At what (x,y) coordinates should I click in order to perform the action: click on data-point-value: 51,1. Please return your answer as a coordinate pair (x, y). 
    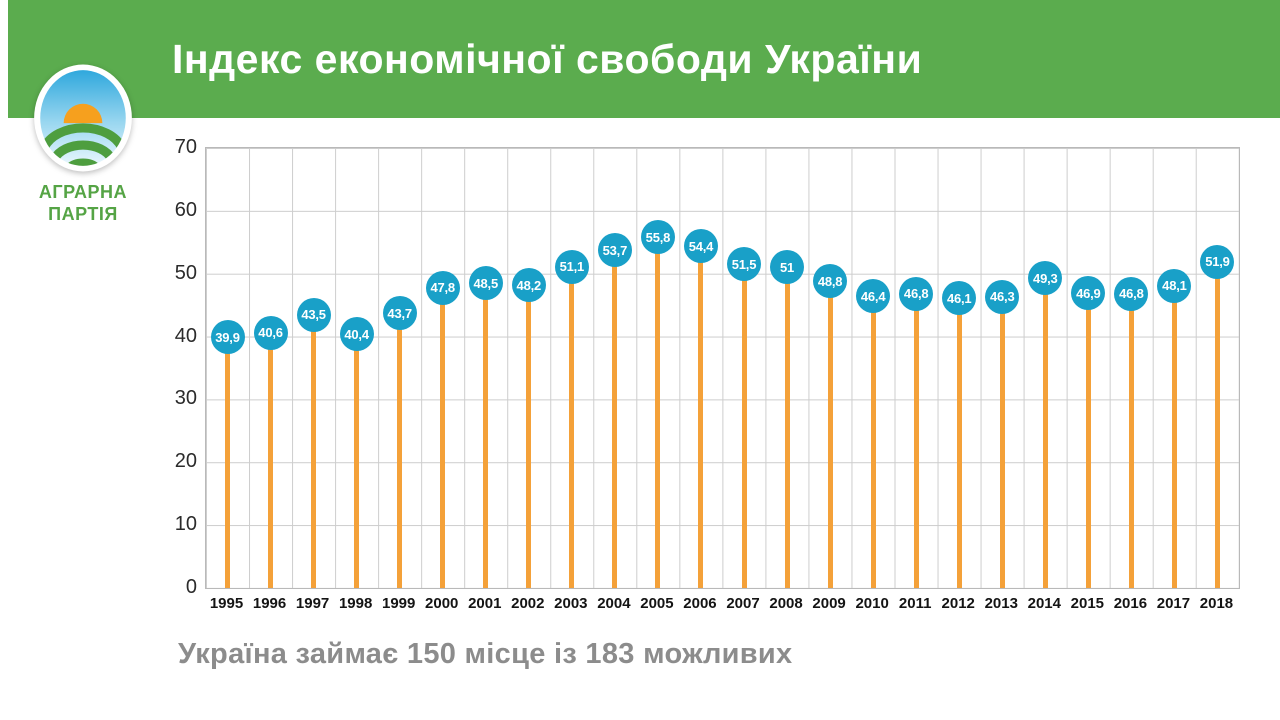
    Looking at the image, I should click on (572, 267).